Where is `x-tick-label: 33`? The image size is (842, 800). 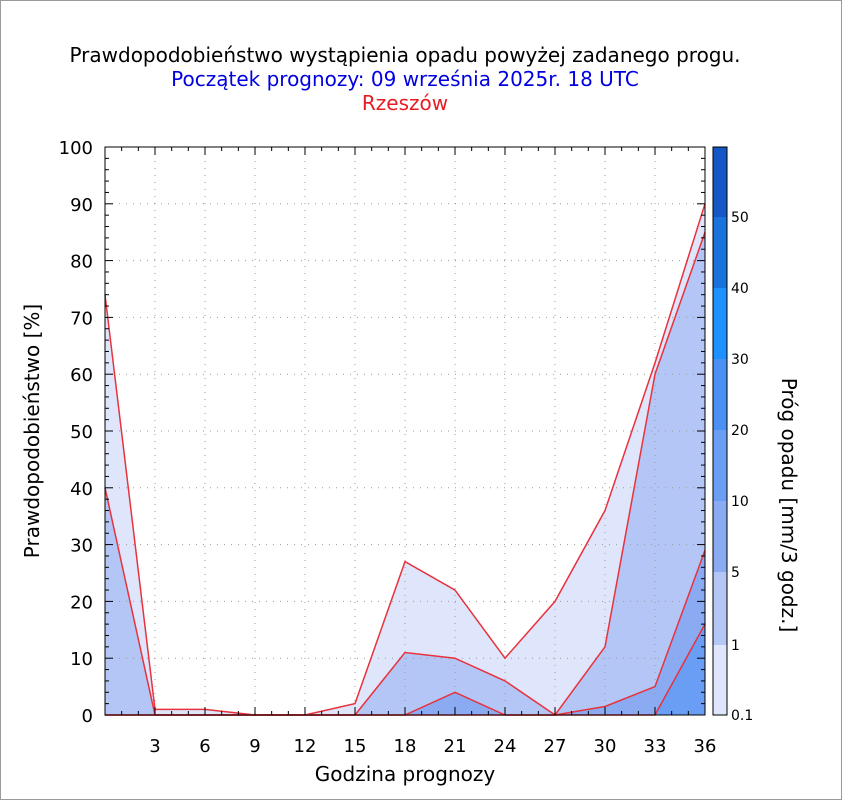 x-tick-label: 33 is located at coordinates (655, 746).